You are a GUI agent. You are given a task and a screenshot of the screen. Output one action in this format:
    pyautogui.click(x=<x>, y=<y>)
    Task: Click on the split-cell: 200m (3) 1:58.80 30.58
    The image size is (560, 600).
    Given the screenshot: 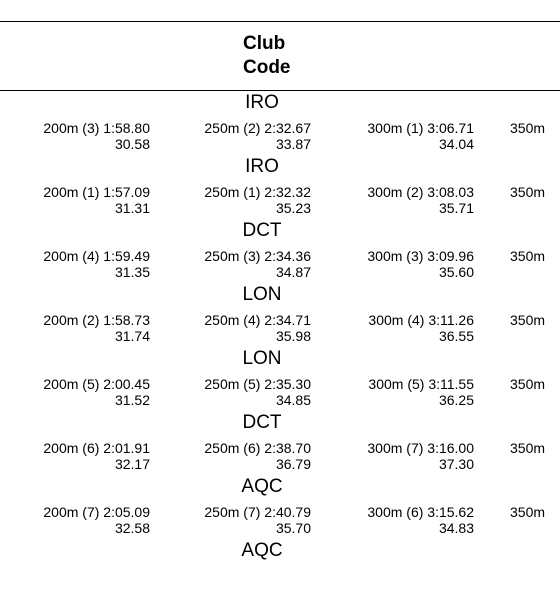 What is the action you would take?
    pyautogui.click(x=85, y=136)
    